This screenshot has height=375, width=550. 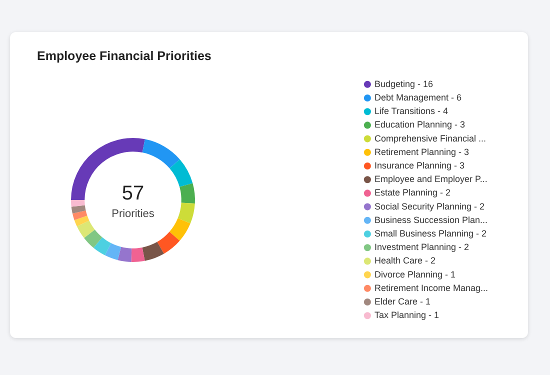 I want to click on legend-label: Small Business Planning - 2, so click(x=430, y=233).